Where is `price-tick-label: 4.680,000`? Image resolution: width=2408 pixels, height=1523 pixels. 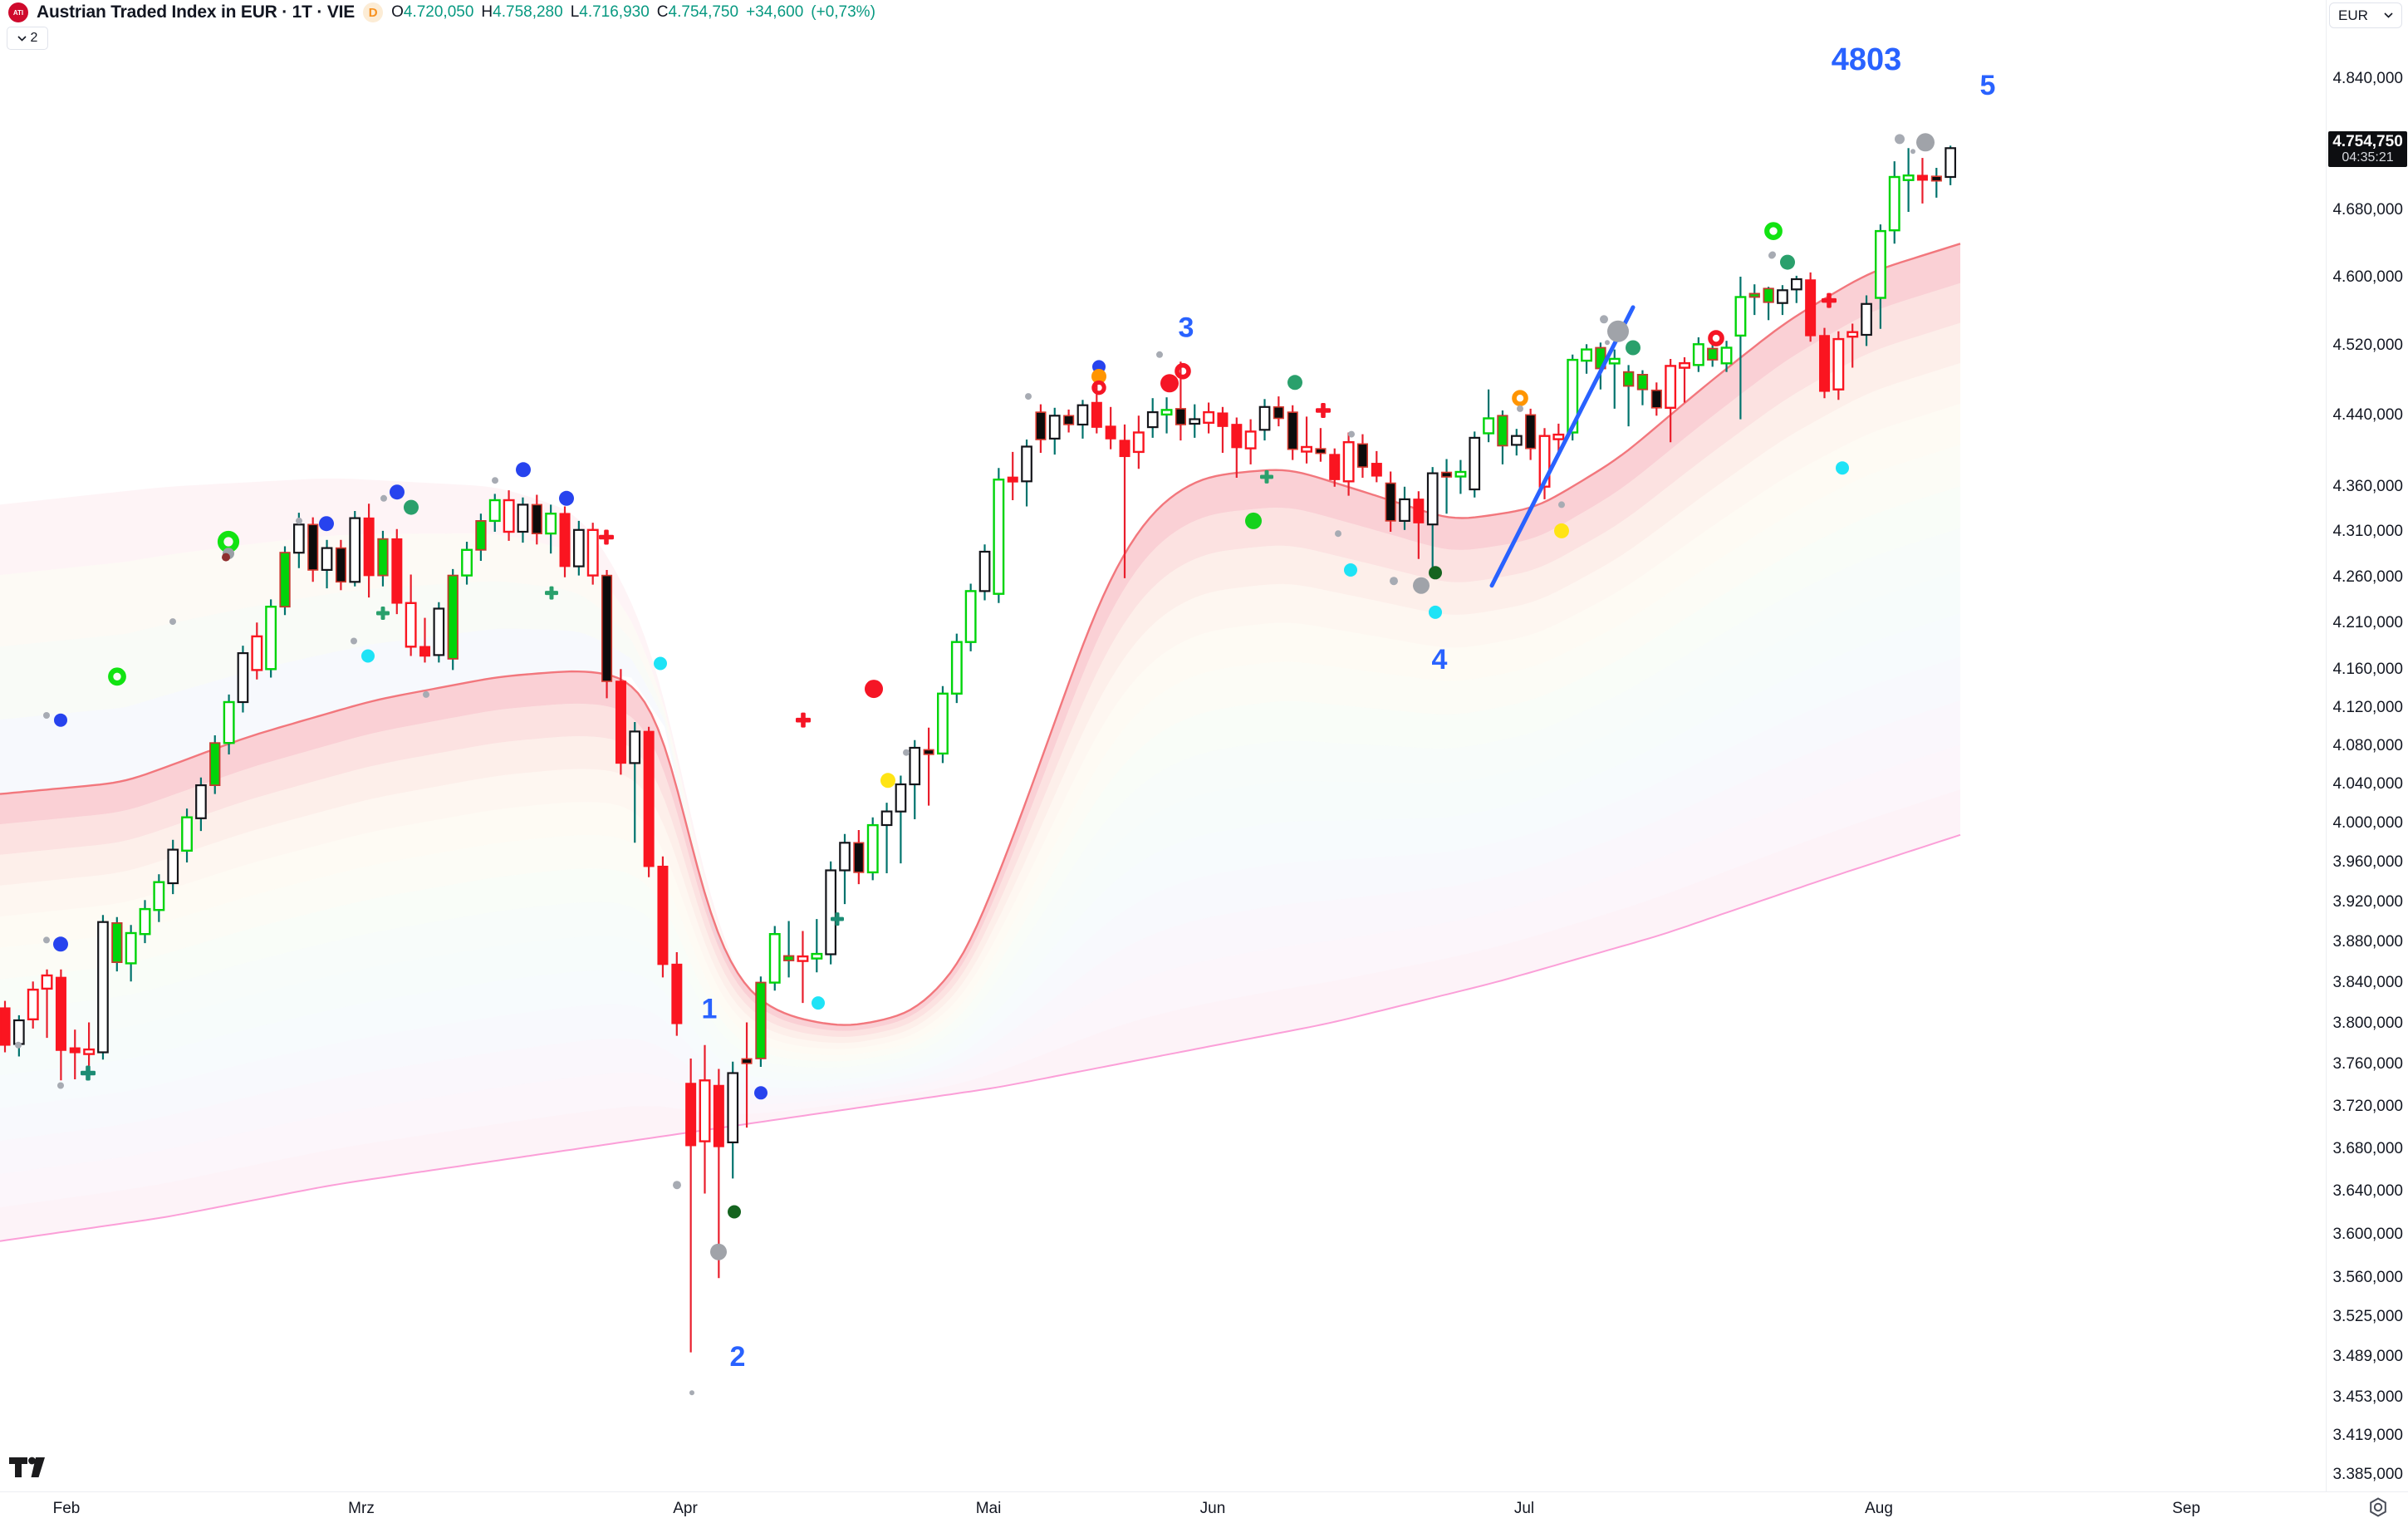 price-tick-label: 4.680,000 is located at coordinates (2367, 209).